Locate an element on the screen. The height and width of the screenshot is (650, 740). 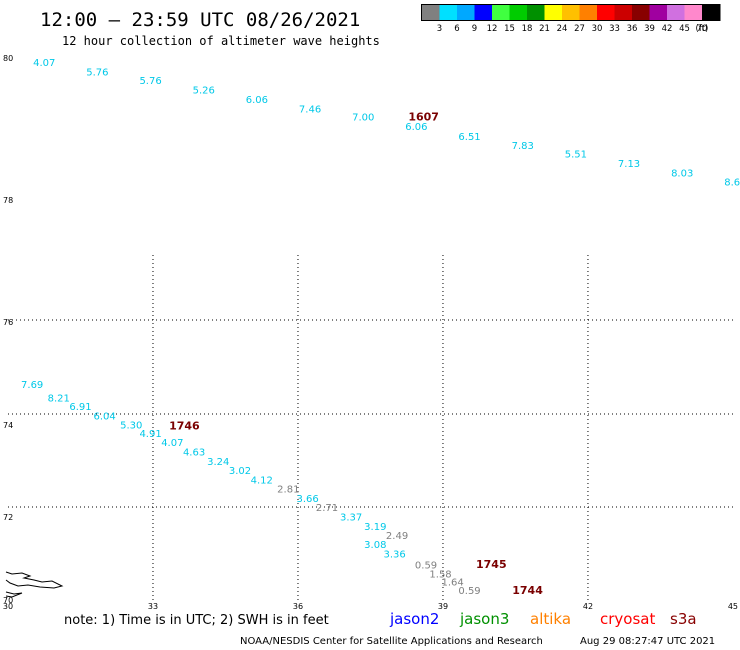
swh-value: 8.03 is located at coordinates (682, 173).